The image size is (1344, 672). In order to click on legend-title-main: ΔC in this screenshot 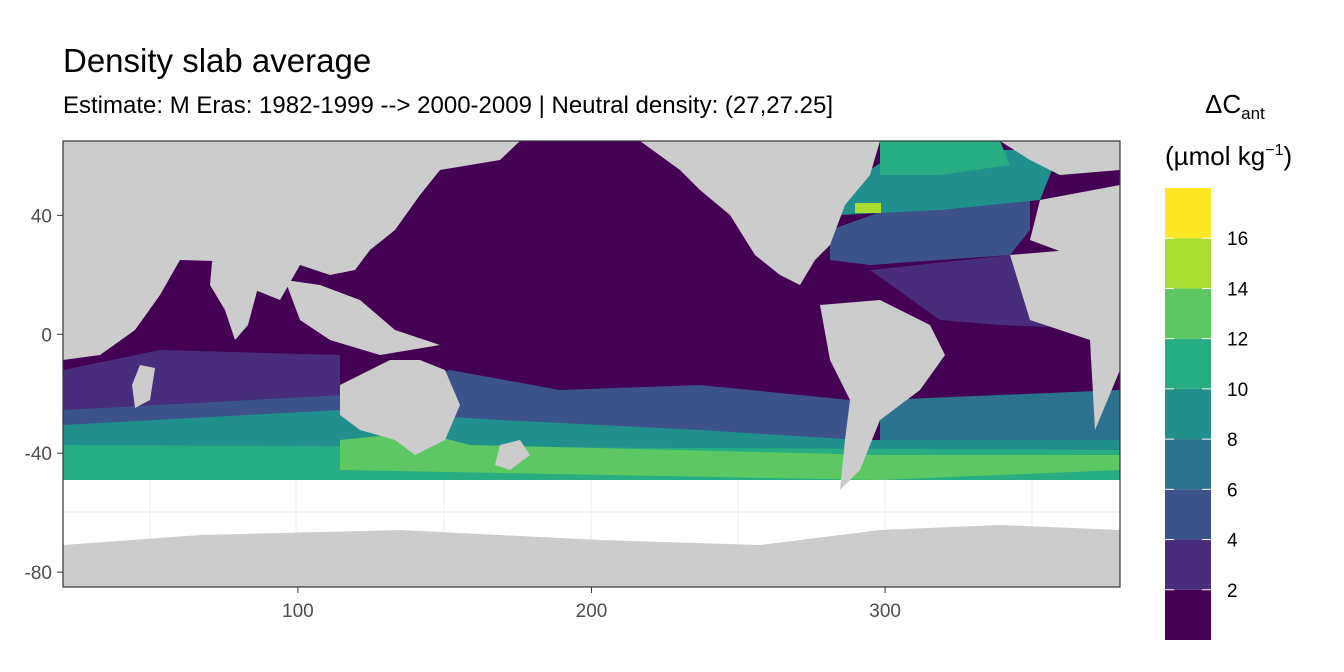, I will do `click(1223, 104)`.